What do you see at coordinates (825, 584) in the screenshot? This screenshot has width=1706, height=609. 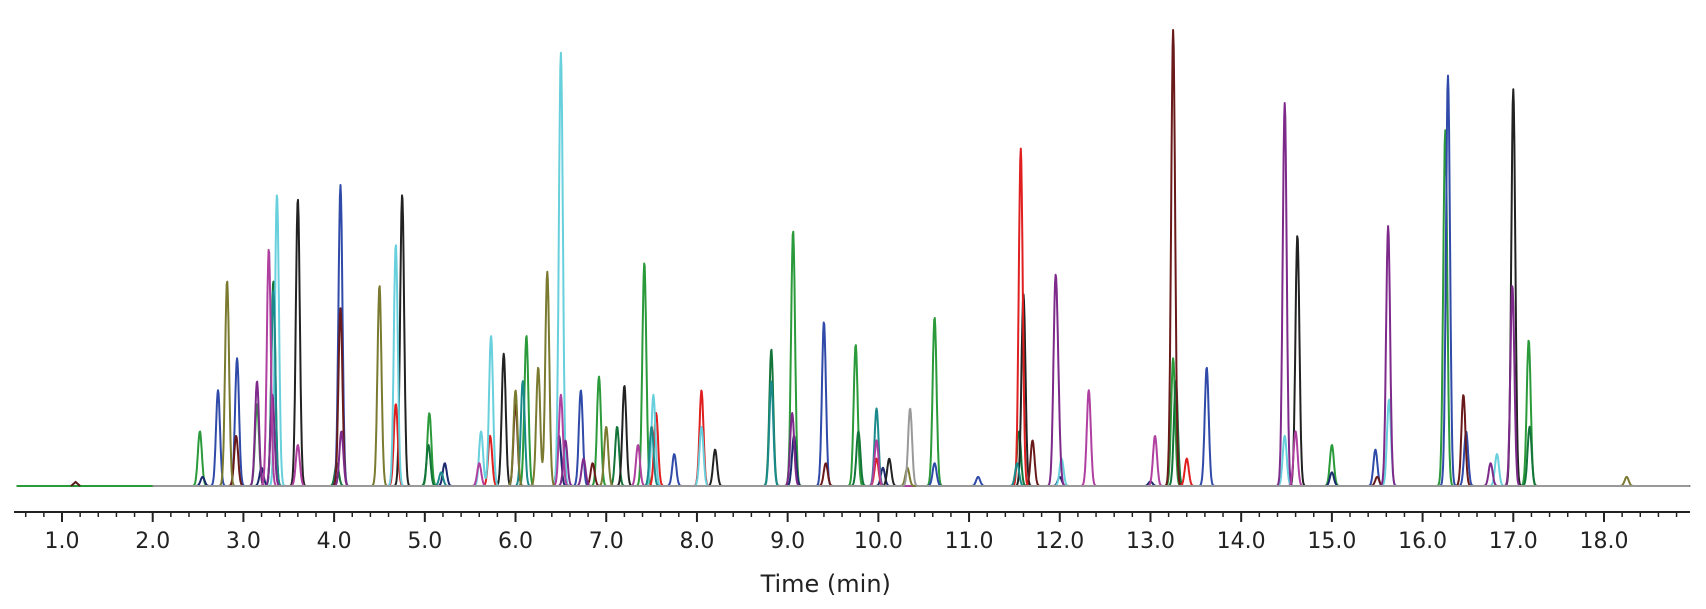 I see `x-axis-title: Time (min)` at bounding box center [825, 584].